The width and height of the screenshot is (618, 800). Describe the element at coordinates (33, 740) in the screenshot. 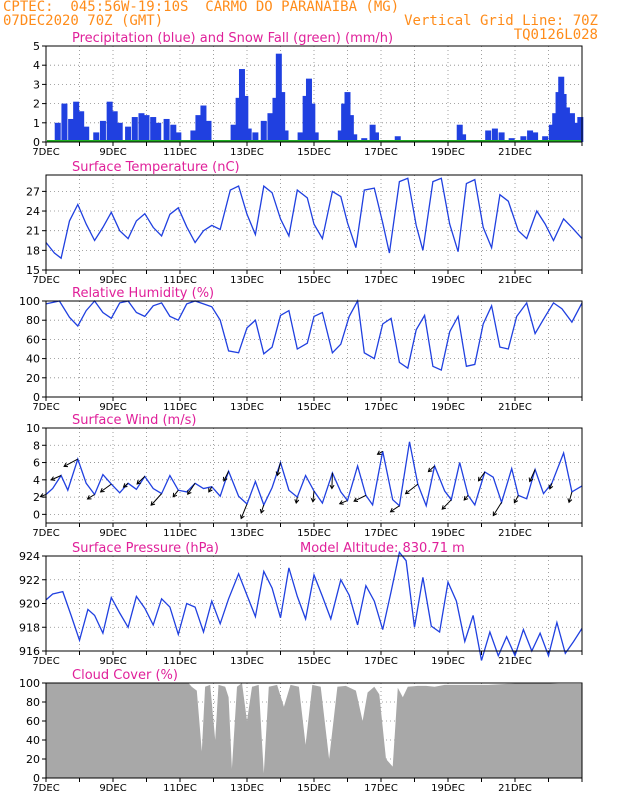

I see `cloud-cover-ytick-label: 40` at that location.